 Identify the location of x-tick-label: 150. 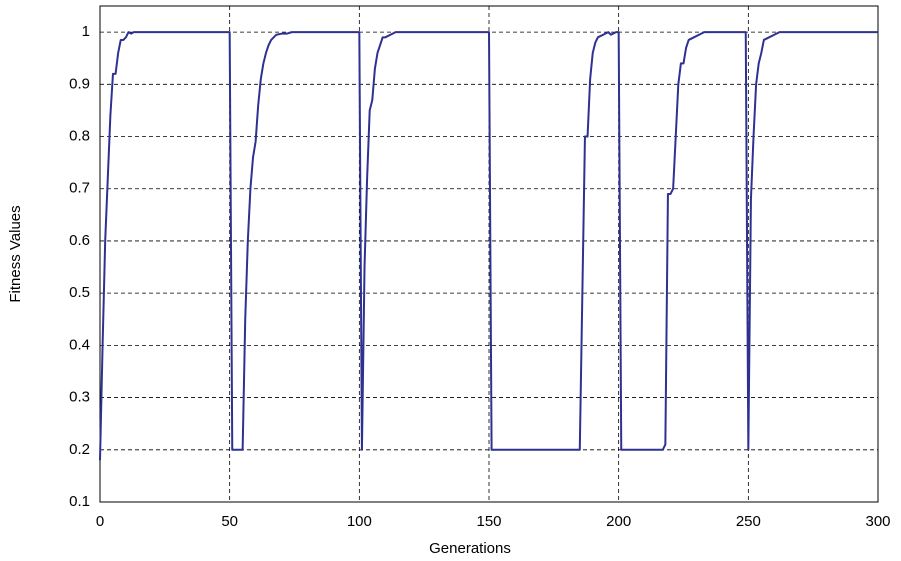
(488, 521).